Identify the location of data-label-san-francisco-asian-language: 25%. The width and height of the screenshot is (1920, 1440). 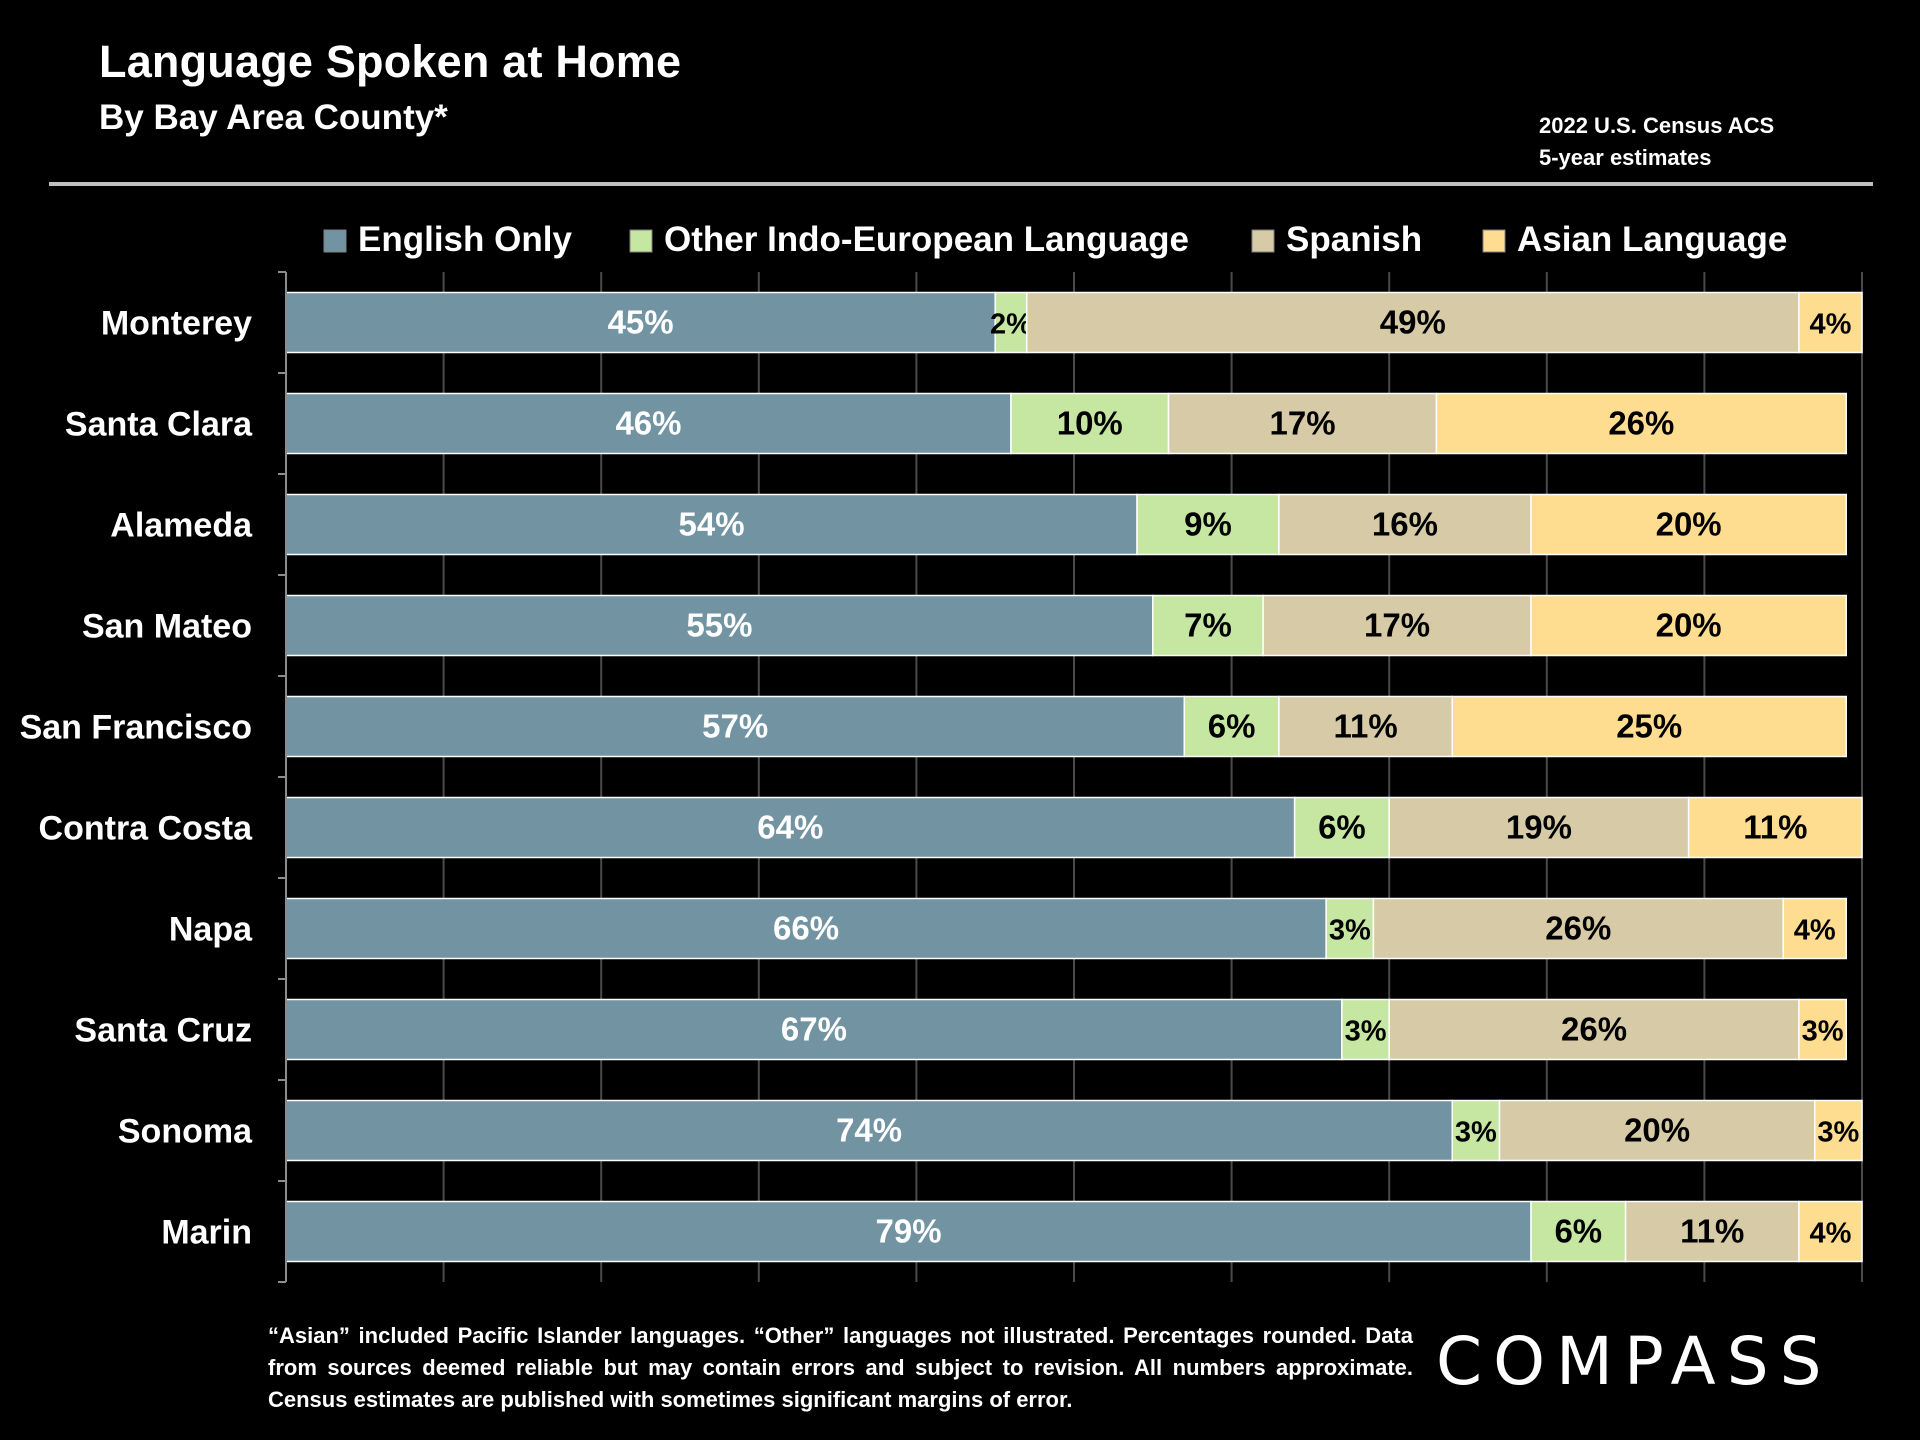
(1649, 726).